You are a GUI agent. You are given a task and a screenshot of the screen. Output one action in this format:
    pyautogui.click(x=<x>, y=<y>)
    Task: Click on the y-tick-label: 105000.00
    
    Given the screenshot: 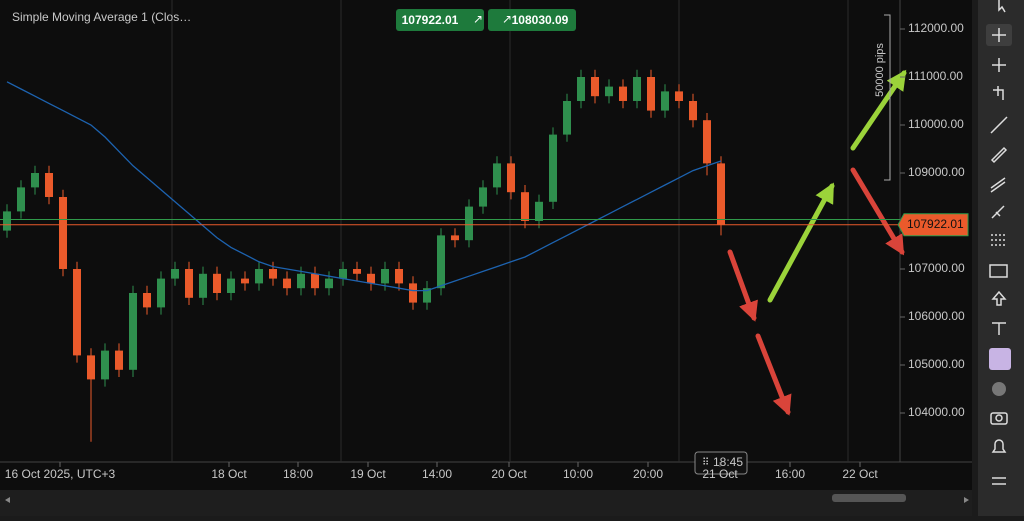 What is the action you would take?
    pyautogui.click(x=936, y=364)
    